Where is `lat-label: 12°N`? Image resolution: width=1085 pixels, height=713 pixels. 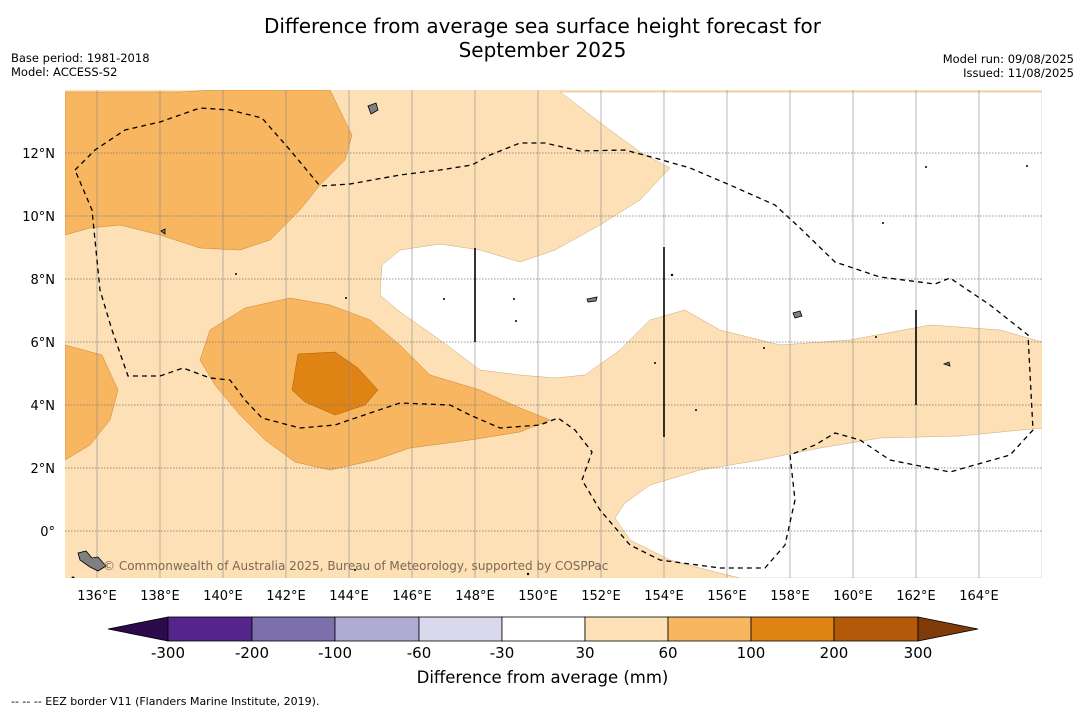
lat-label: 12°N is located at coordinates (38, 154).